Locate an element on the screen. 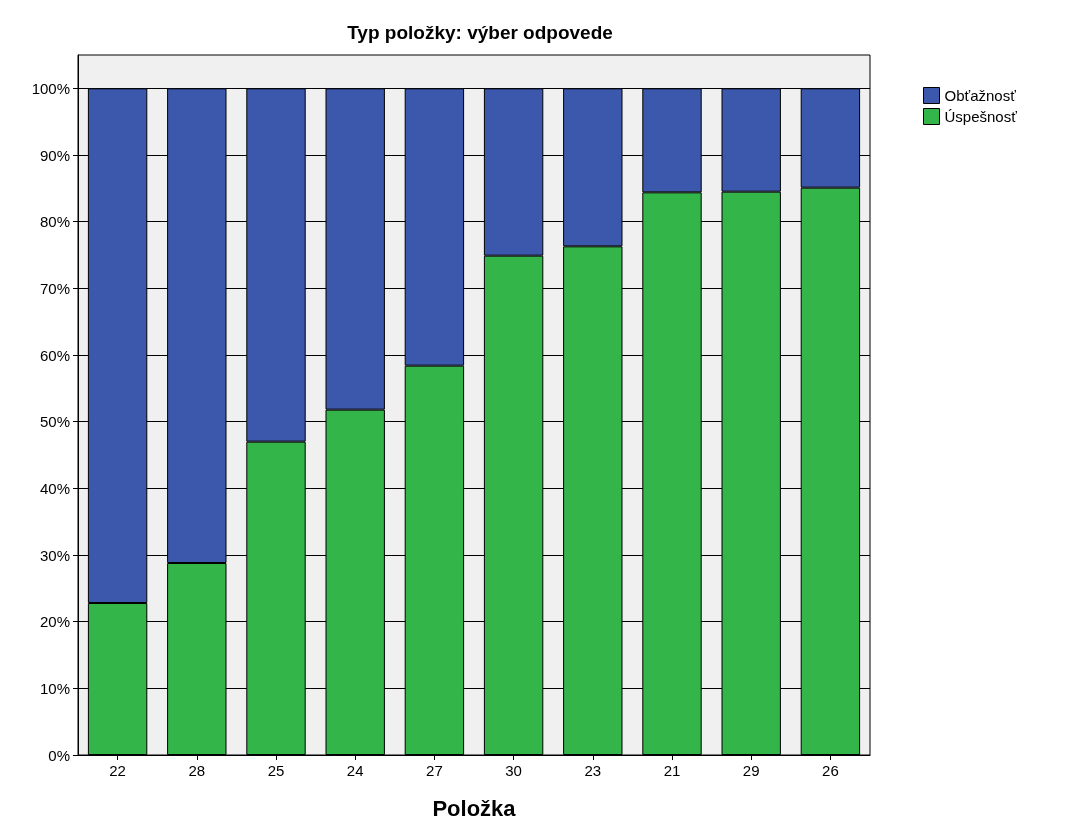 This screenshot has height=832, width=1083. y-tick-label: 80% is located at coordinates (54, 222).